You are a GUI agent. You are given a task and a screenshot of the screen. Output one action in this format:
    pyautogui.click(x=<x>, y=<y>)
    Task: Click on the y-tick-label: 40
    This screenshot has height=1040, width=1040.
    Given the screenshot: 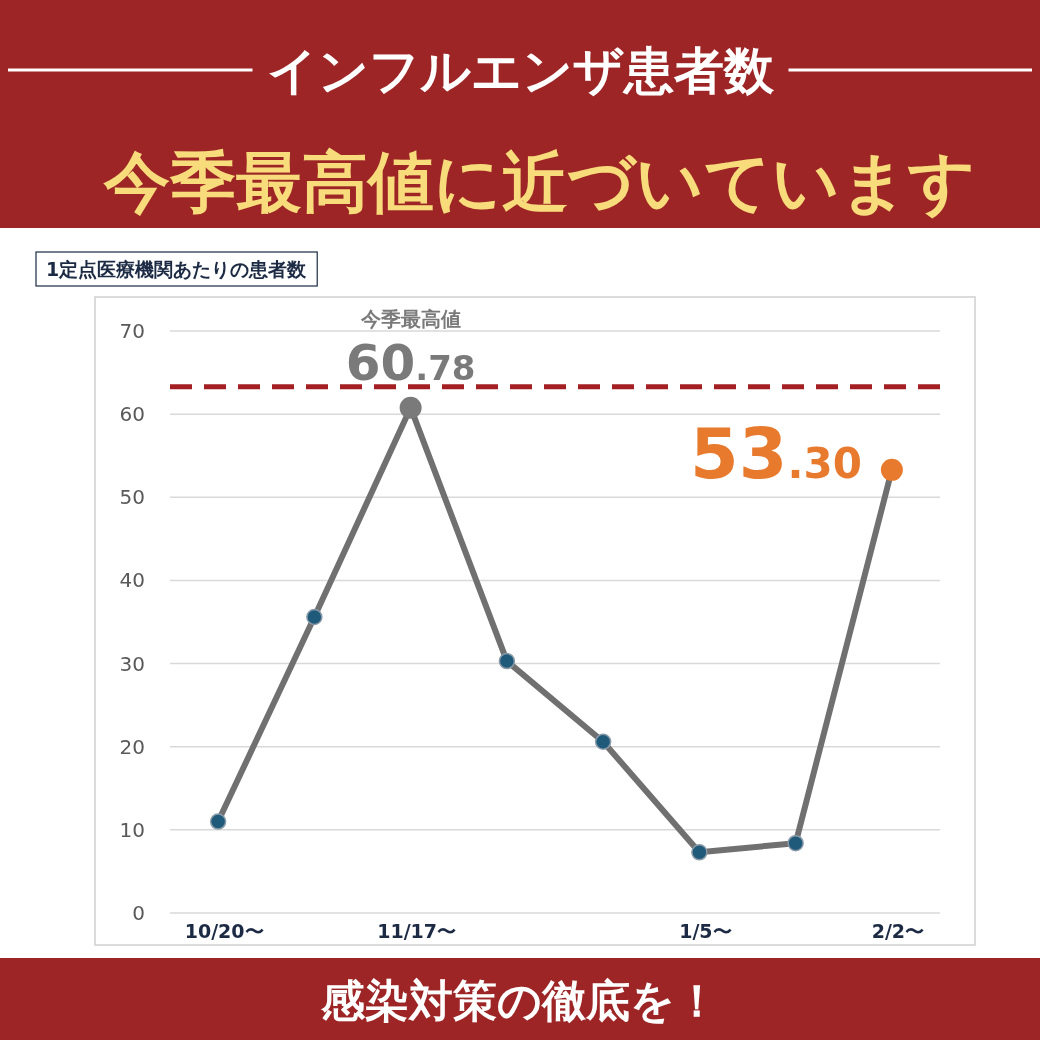 What is the action you would take?
    pyautogui.click(x=132, y=580)
    